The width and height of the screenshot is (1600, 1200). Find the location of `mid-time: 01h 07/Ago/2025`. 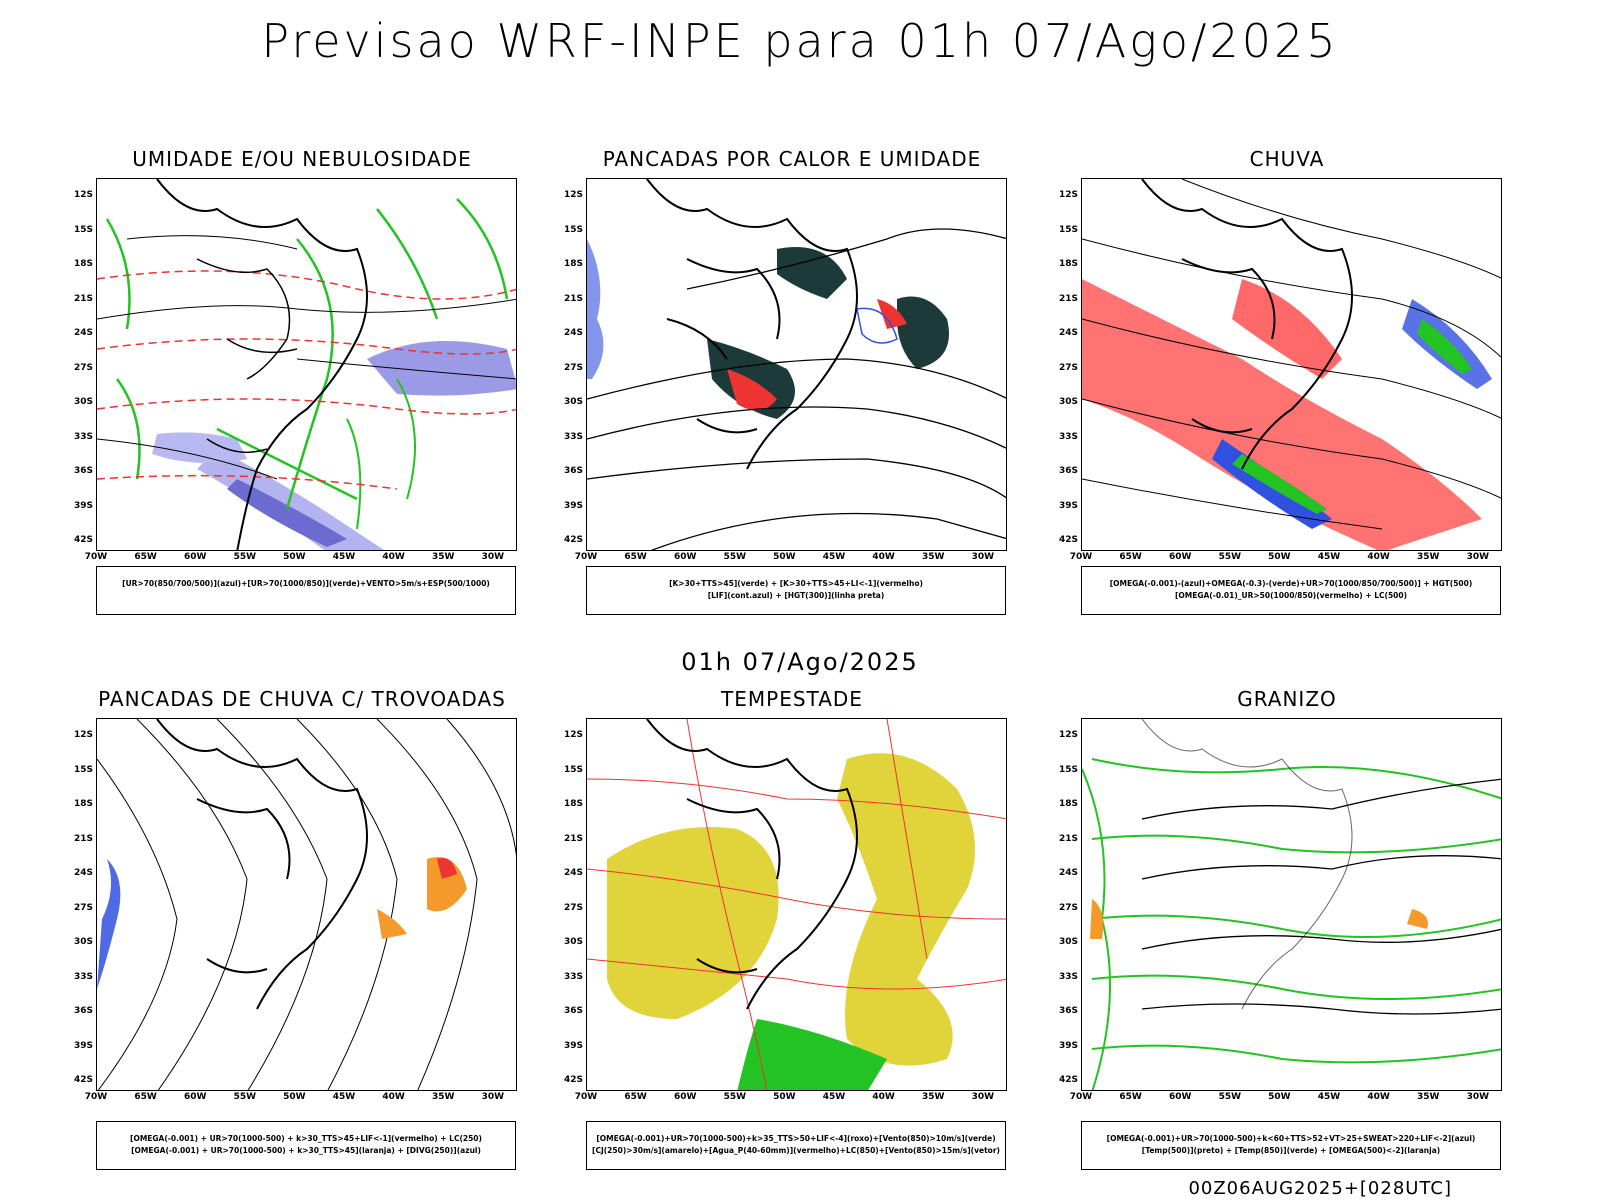

mid-time: 01h 07/Ago/2025 is located at coordinates (800, 662).